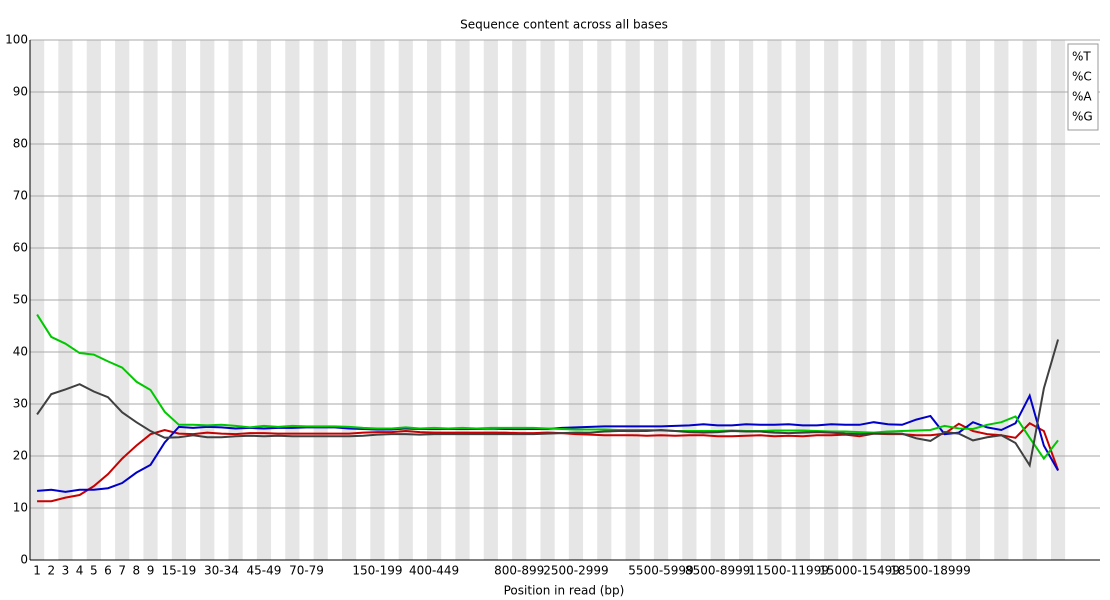  Describe the element at coordinates (1081, 57) in the screenshot. I see `legend-label: %T` at that location.